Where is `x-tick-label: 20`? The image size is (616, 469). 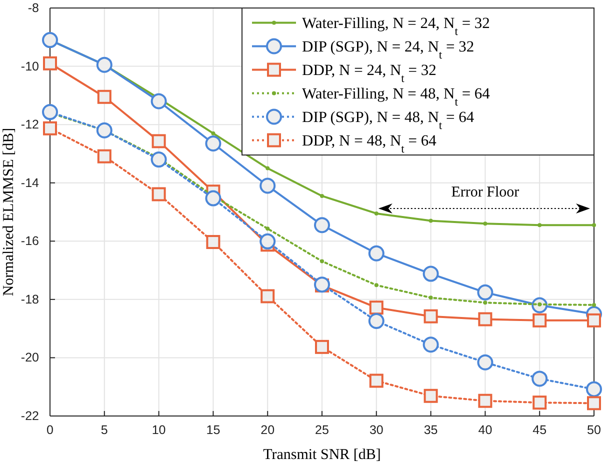 x-tick-label: 20 is located at coordinates (267, 430).